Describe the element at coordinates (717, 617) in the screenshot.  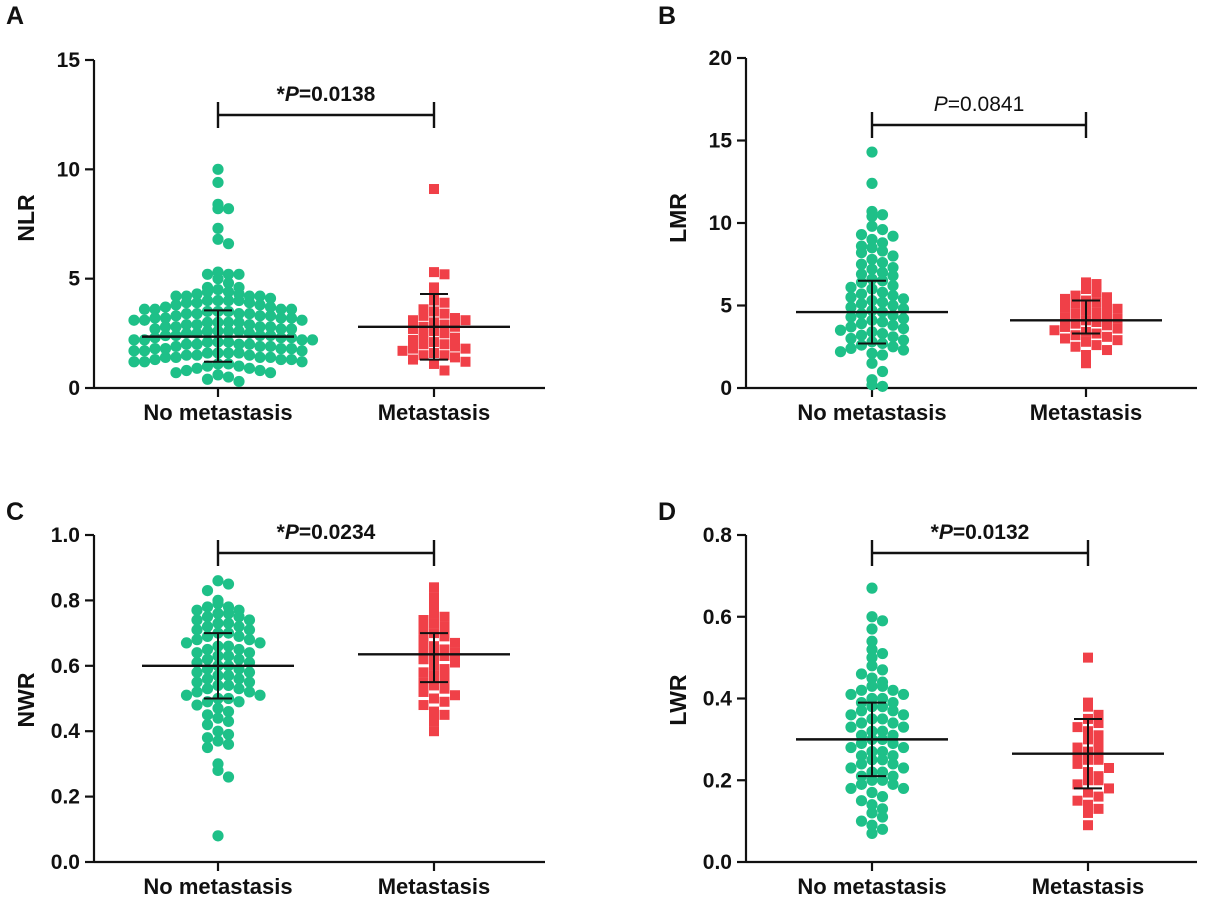
I see `y-tick-label: 0.6` at that location.